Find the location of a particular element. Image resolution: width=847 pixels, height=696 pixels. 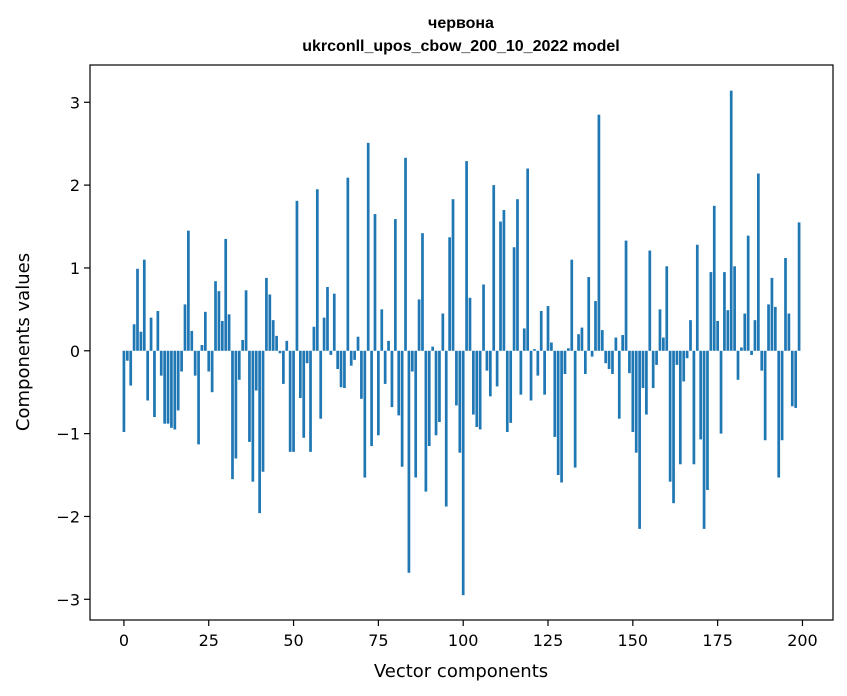

y-axis-ticks: −3 −2 −1 0 1 2 3 is located at coordinates (73, 351).